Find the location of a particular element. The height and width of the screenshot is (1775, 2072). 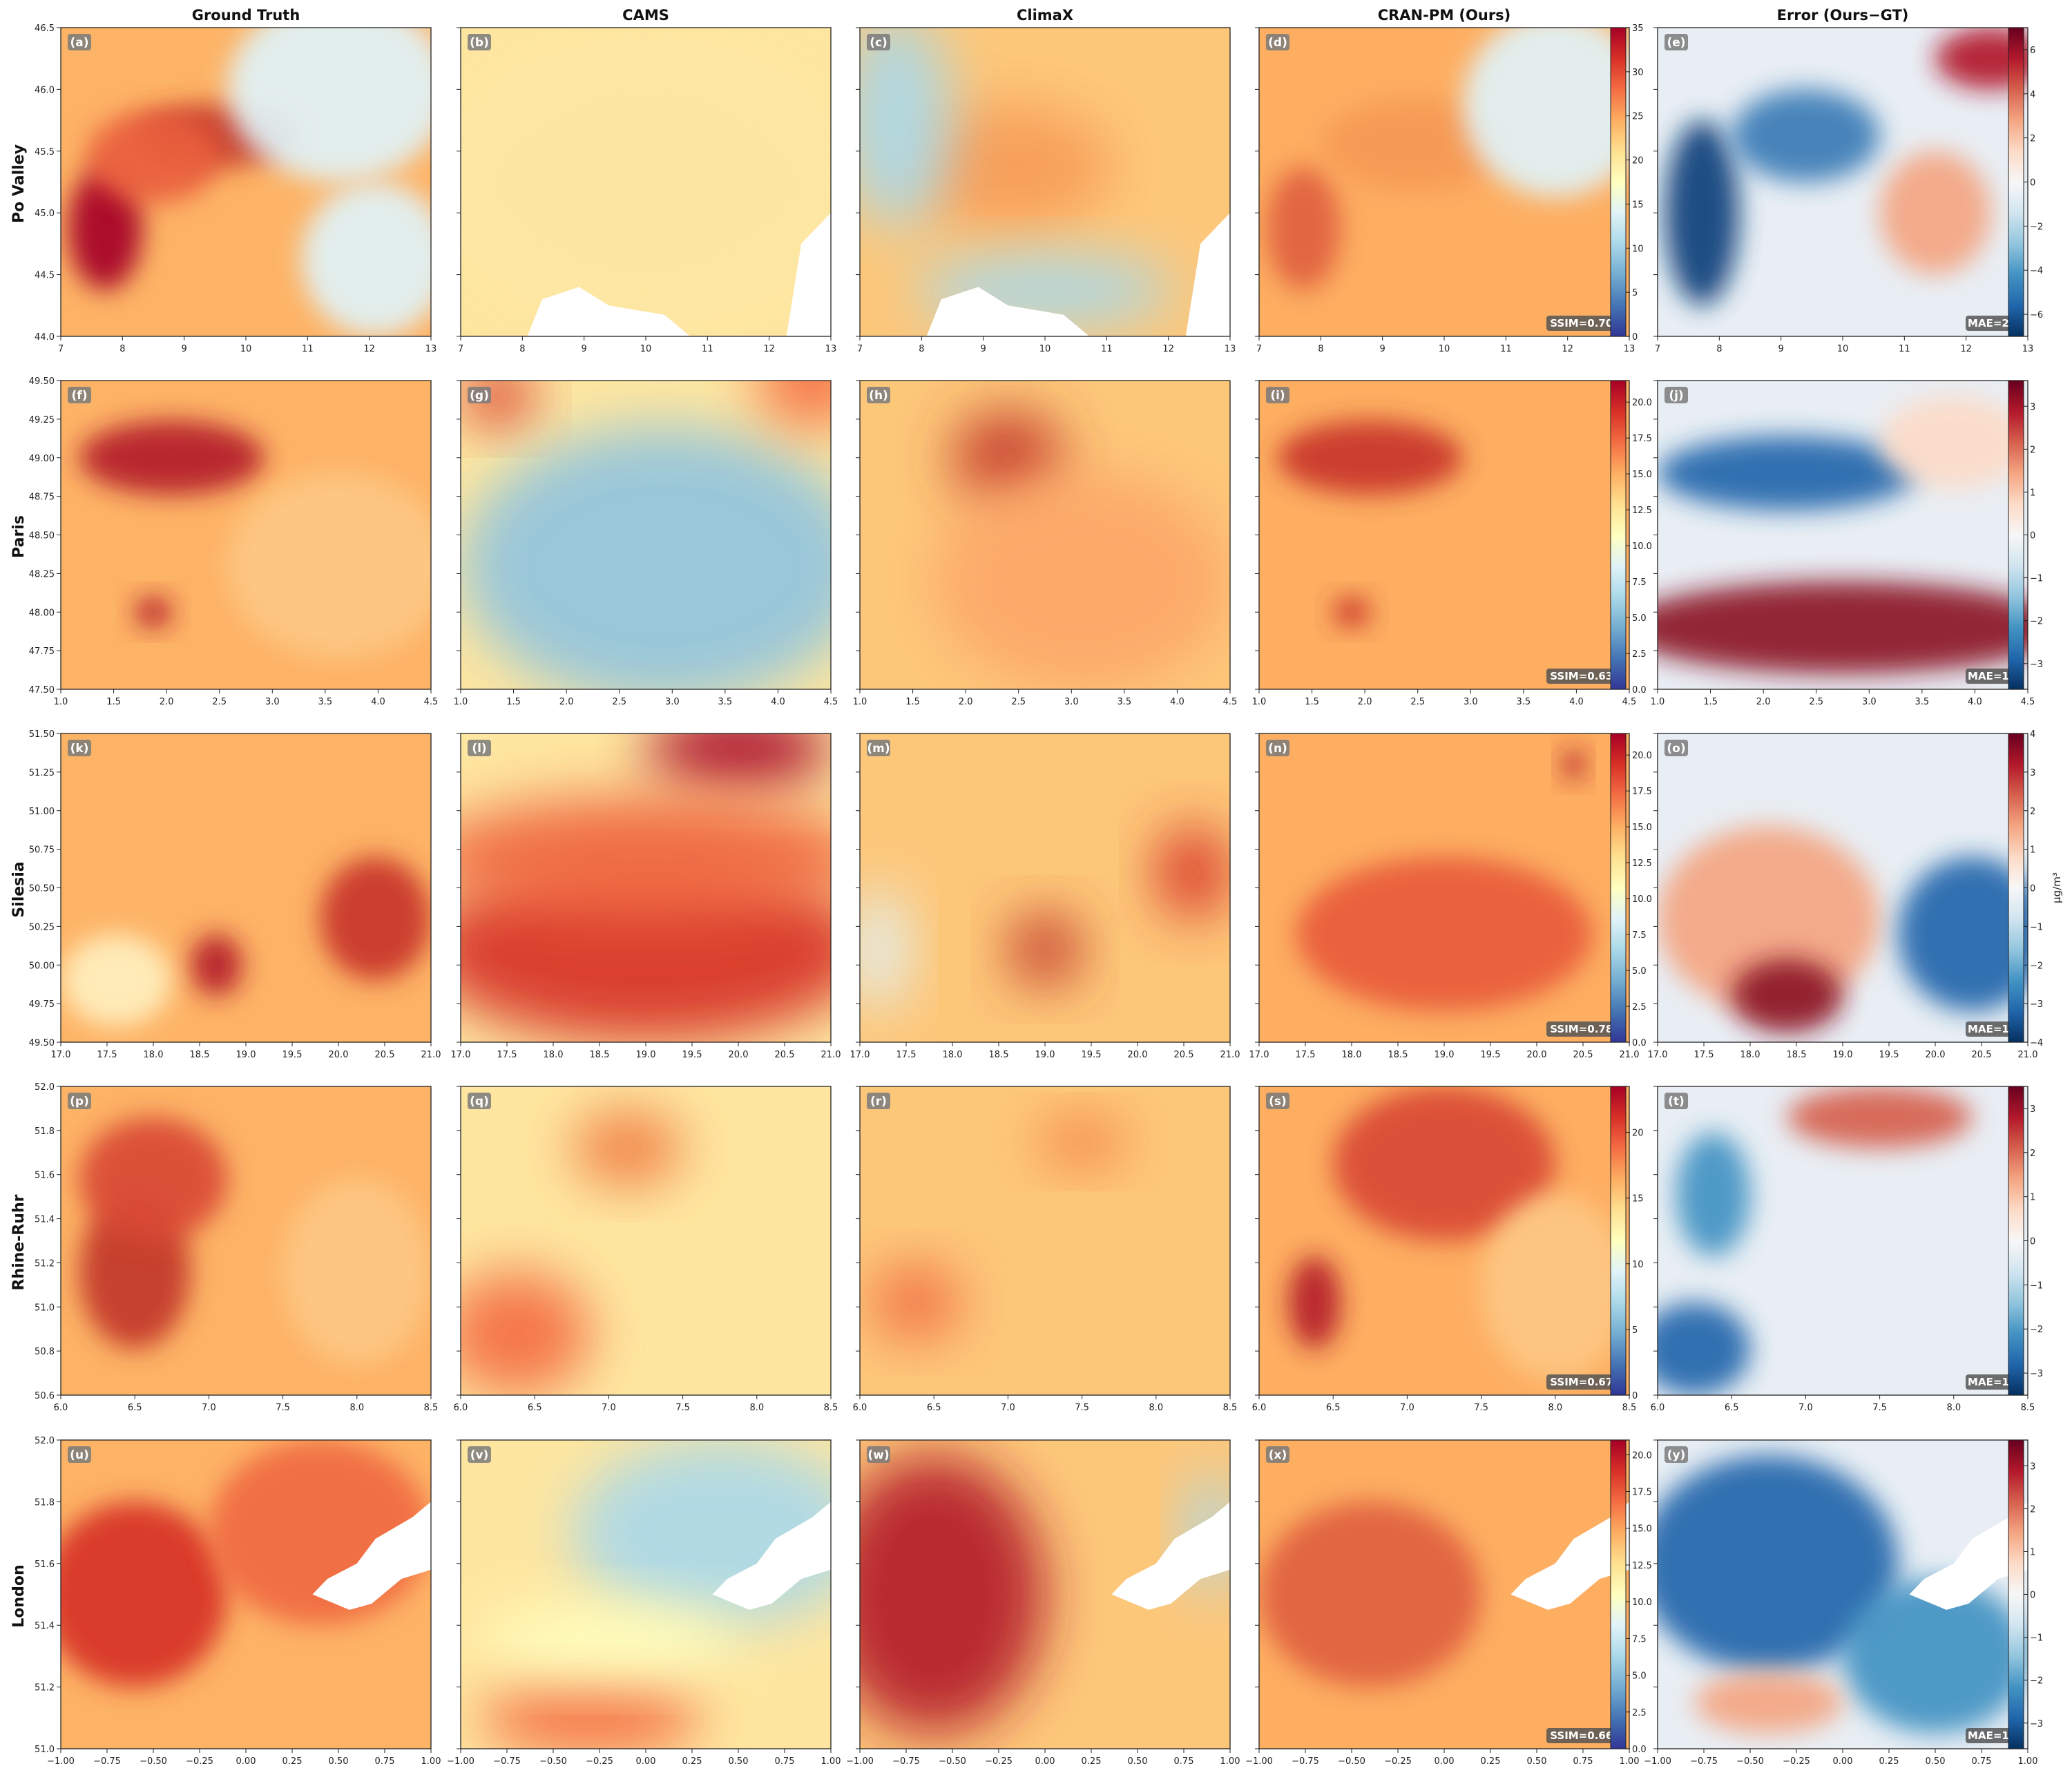

mae-label: MAE=2.4 is located at coordinates (1994, 323).